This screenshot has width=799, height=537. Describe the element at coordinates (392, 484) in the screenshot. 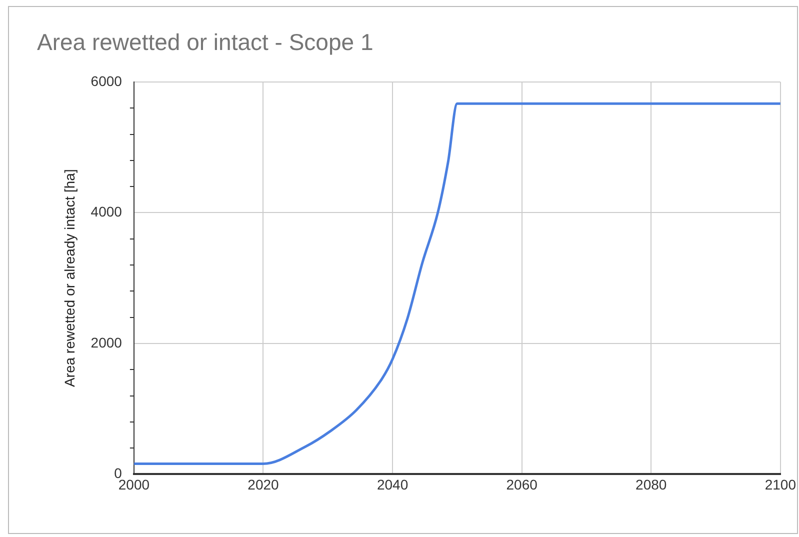

I see `x-tick-label: 2040` at that location.